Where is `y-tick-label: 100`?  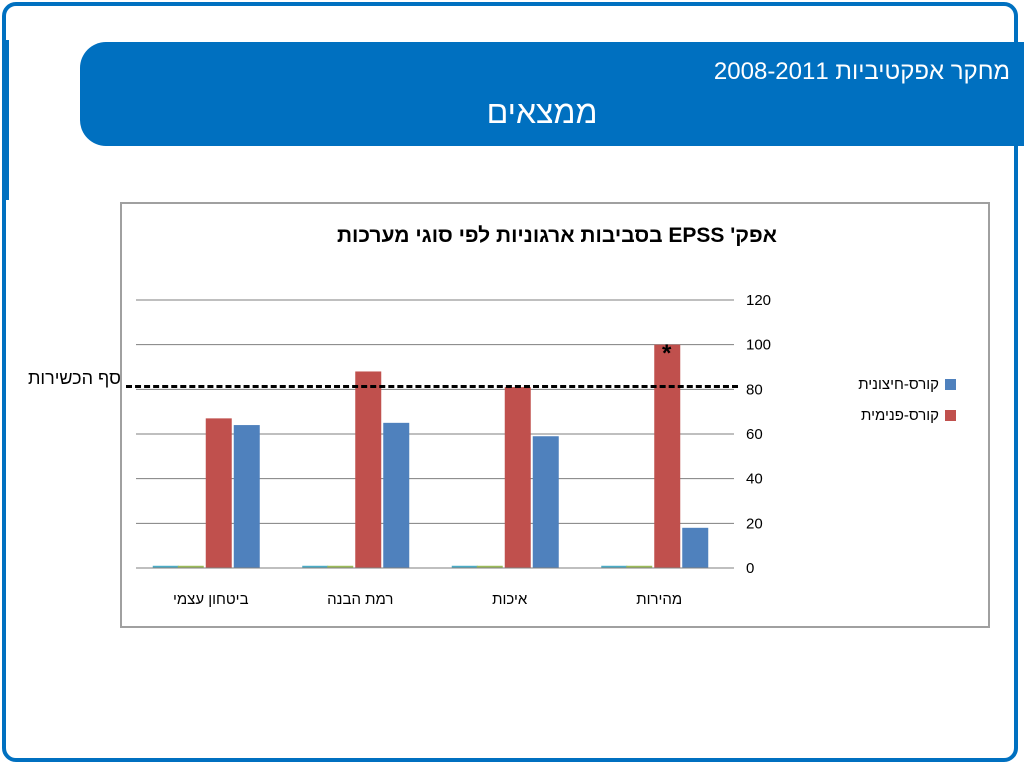
y-tick-label: 100 is located at coordinates (758, 345).